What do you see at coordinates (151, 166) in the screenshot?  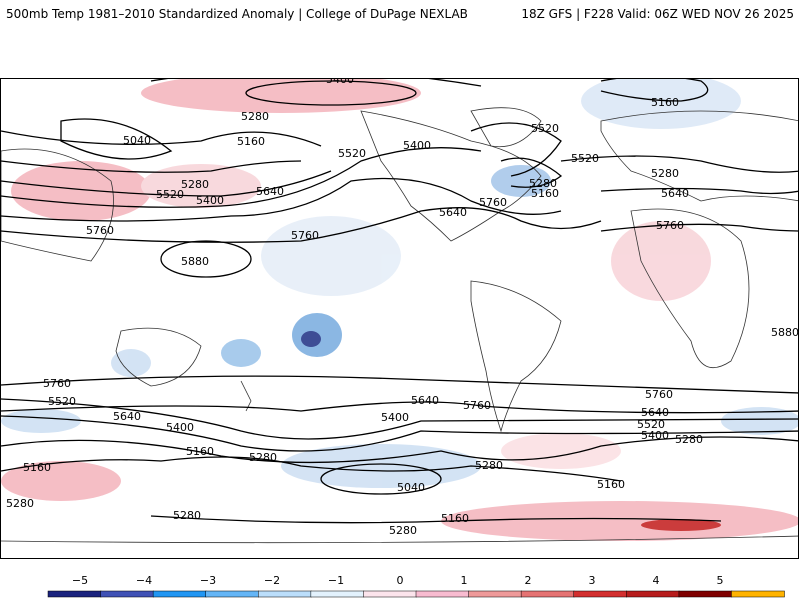 I see `contour-5280-west` at bounding box center [151, 166].